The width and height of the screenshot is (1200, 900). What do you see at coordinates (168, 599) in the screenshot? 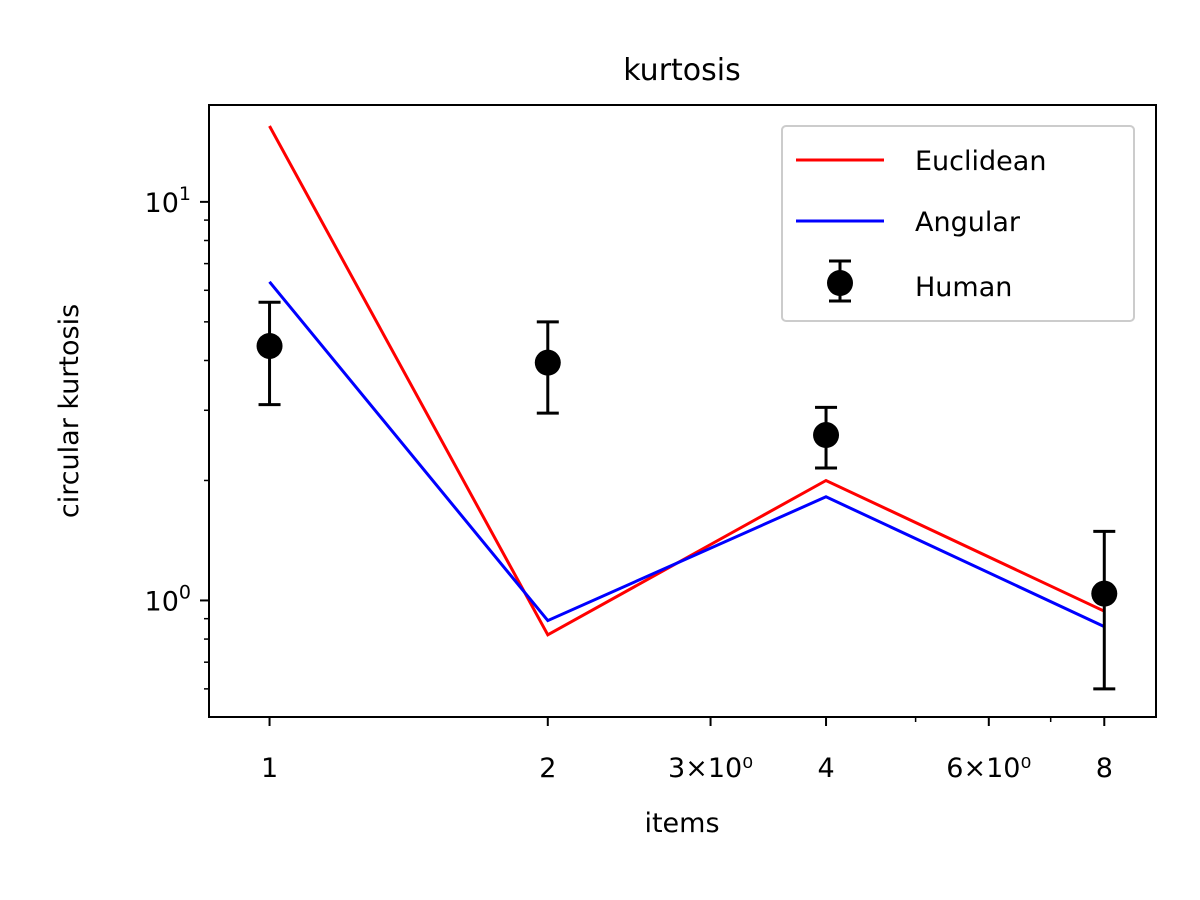
I see `y-tick-label: 10⁰` at bounding box center [168, 599].